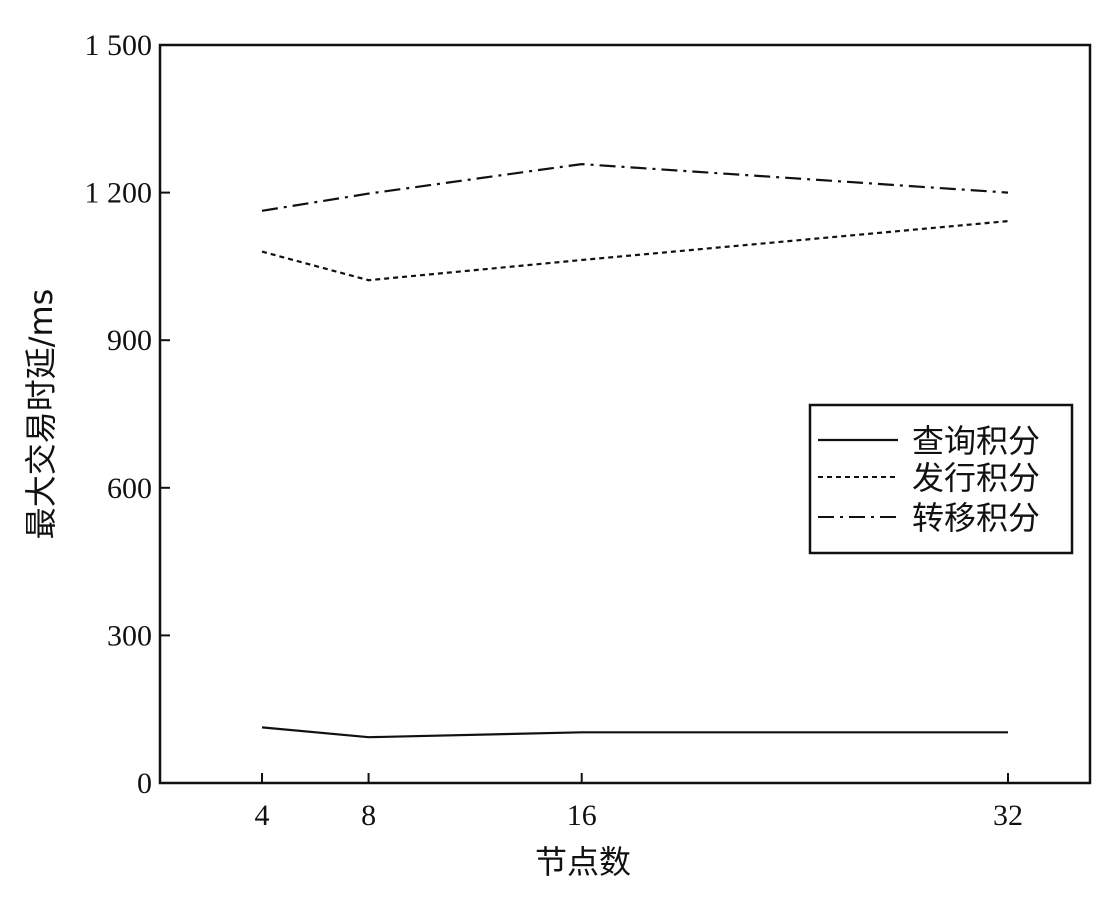 The height and width of the screenshot is (906, 1116). I want to click on legend: 查询积分 发行积分 转移积分, so click(941, 479).